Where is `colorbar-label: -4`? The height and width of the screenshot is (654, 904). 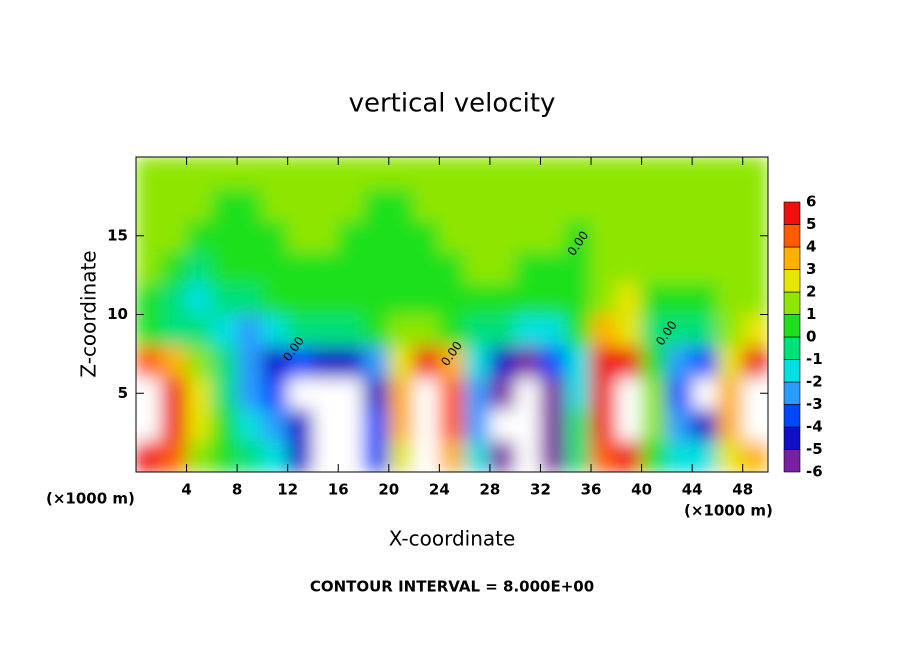 colorbar-label: -4 is located at coordinates (814, 427).